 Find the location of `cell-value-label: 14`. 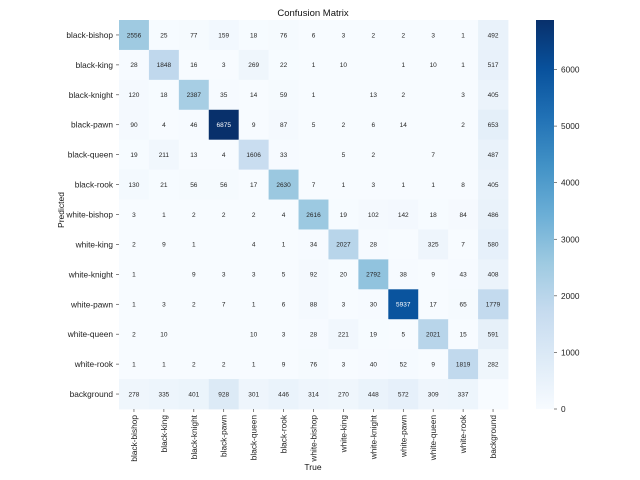

cell-value-label: 14 is located at coordinates (254, 95).